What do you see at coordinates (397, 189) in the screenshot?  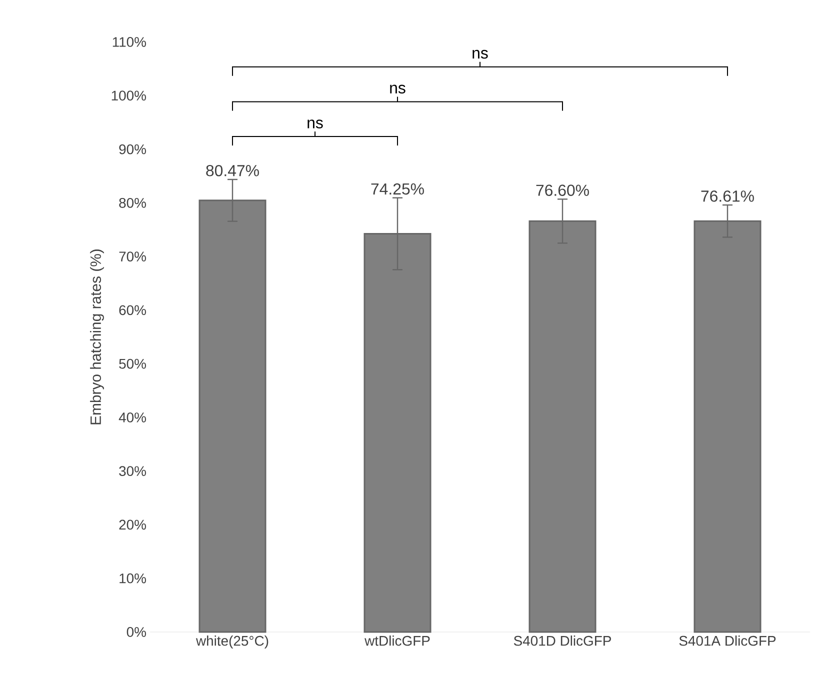 I see `data-label: 74.25%` at bounding box center [397, 189].